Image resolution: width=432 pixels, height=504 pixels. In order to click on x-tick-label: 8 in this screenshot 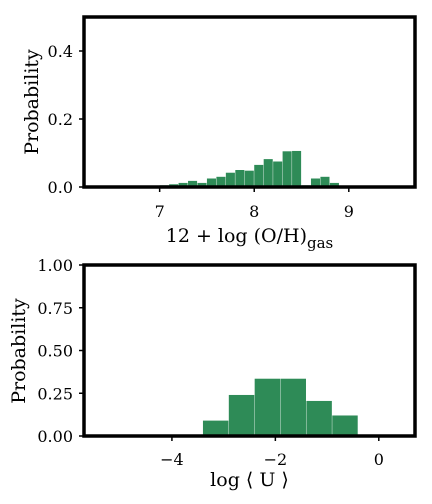, I will do `click(254, 211)`.